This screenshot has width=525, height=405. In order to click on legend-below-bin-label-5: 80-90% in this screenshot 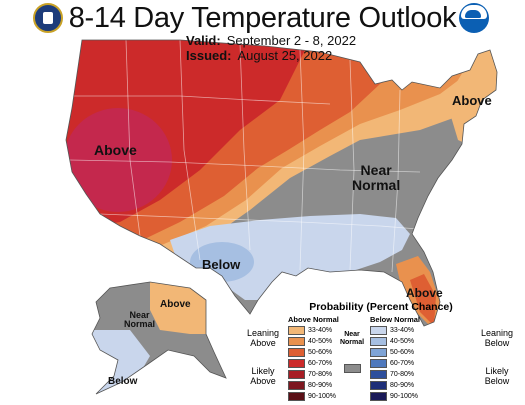, I will do `click(402, 385)`.